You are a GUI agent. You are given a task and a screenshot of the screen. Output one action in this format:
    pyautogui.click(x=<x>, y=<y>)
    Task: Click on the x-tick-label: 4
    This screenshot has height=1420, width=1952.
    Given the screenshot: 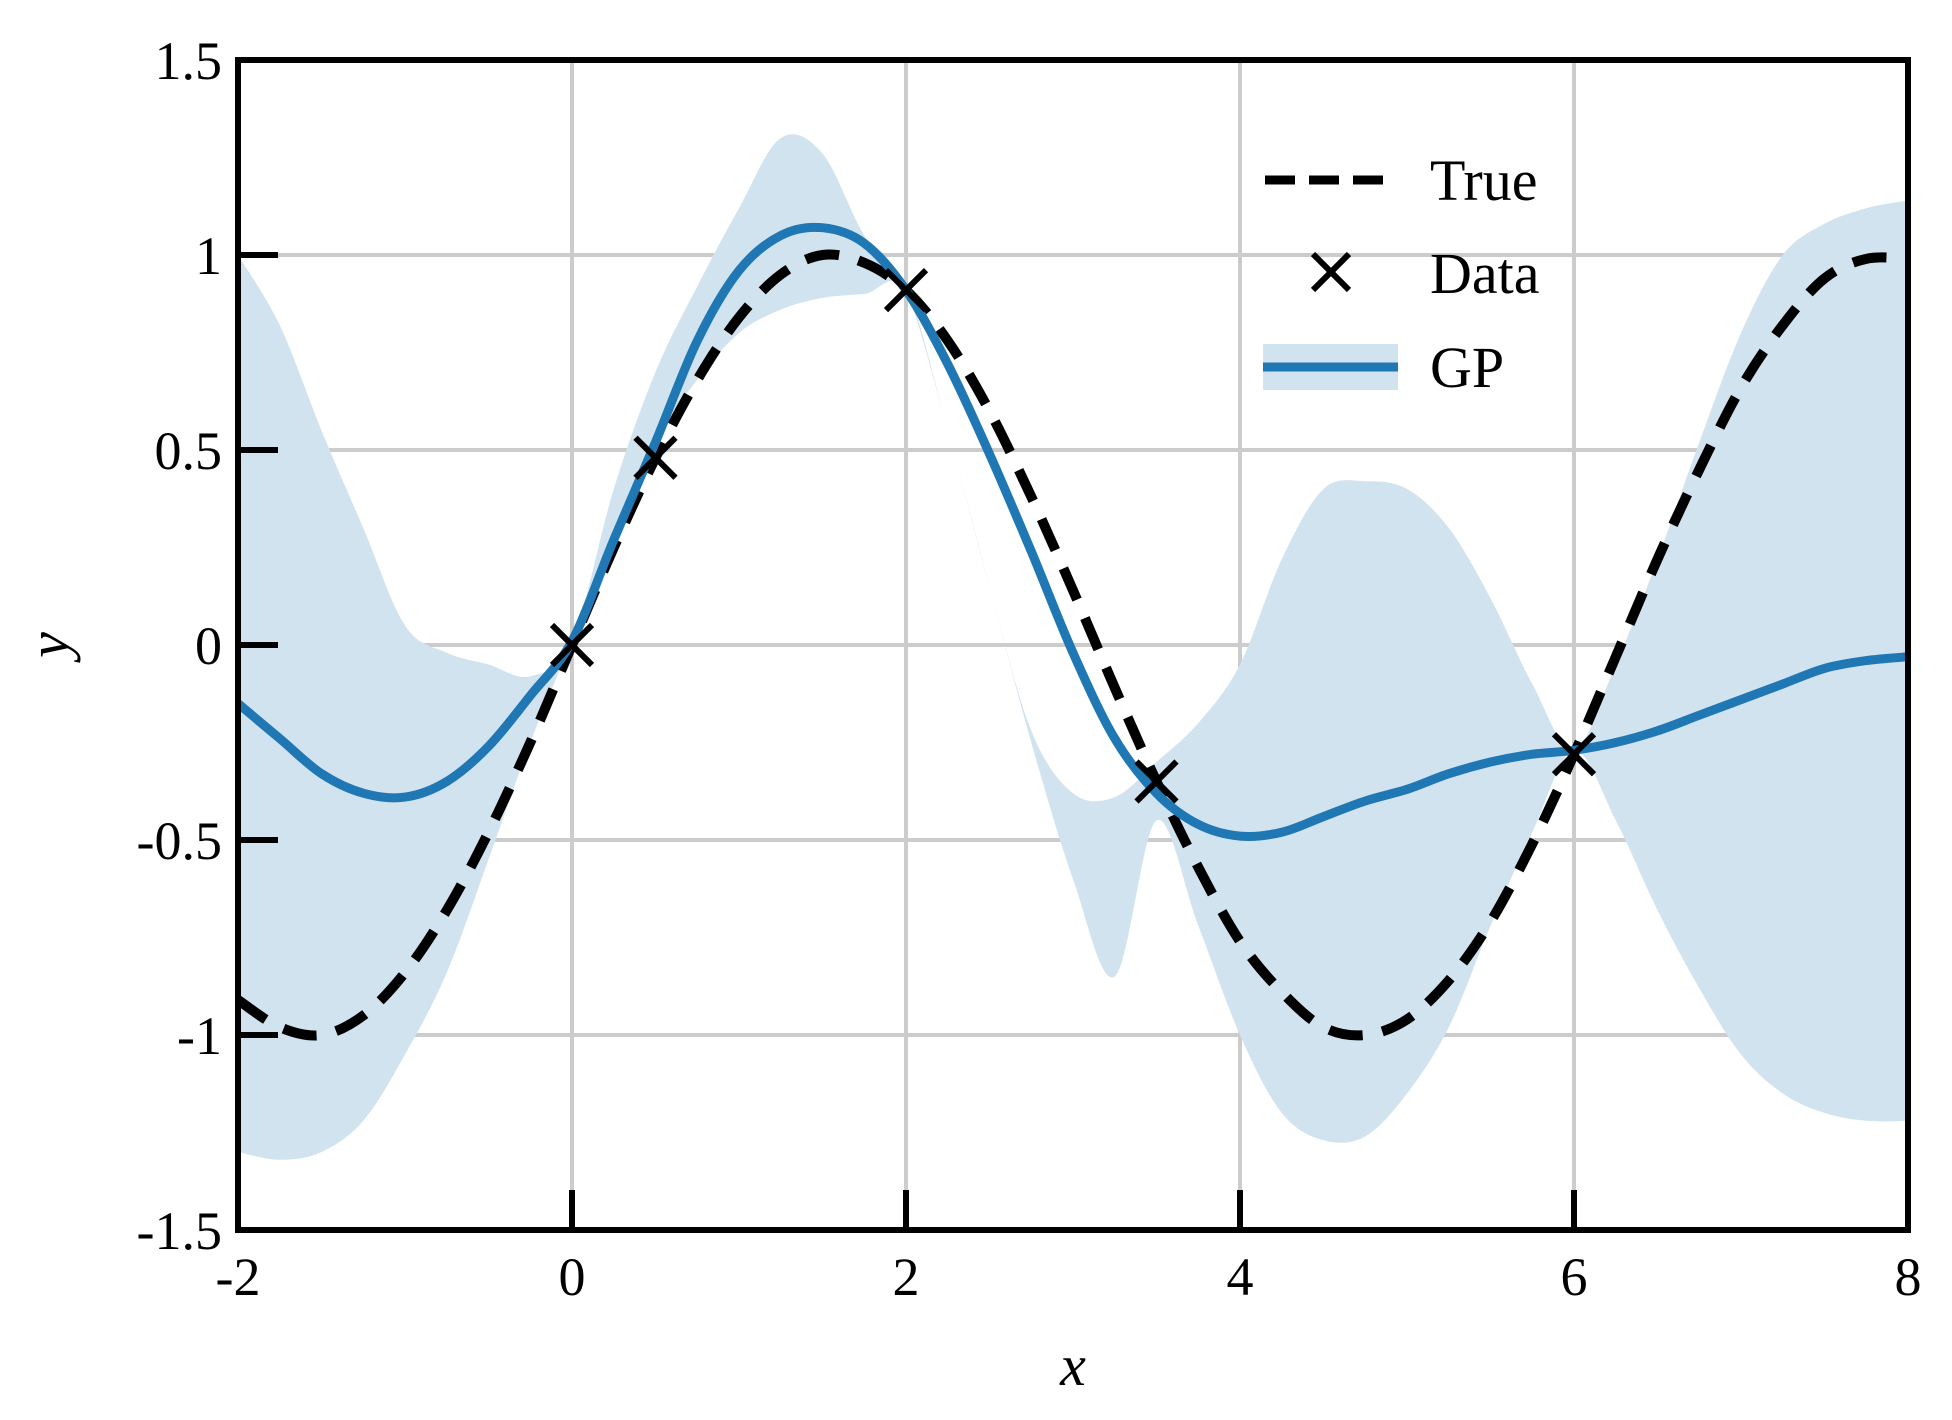 What is the action you would take?
    pyautogui.click(x=1240, y=1277)
    